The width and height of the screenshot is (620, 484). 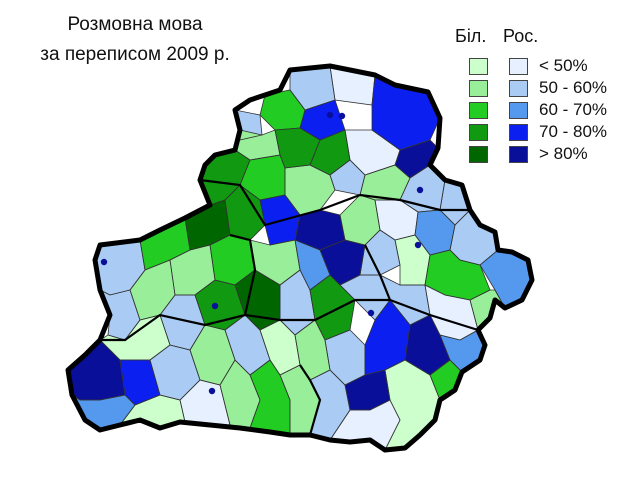 What do you see at coordinates (471, 36) in the screenshot?
I see `legend-header-belarusian: Біл.` at bounding box center [471, 36].